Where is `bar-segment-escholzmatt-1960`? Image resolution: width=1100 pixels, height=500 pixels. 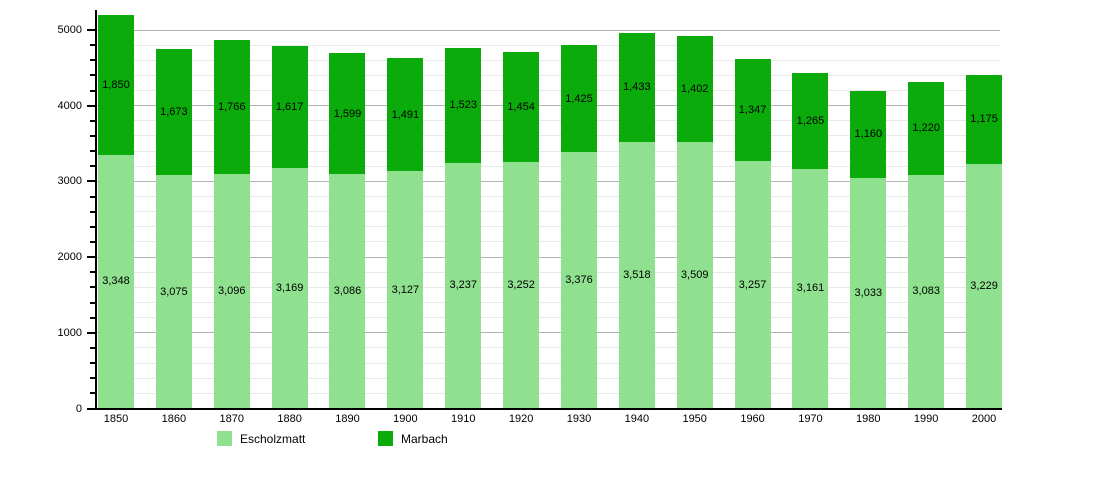 bar-segment-escholzmatt-1960 is located at coordinates (752, 284).